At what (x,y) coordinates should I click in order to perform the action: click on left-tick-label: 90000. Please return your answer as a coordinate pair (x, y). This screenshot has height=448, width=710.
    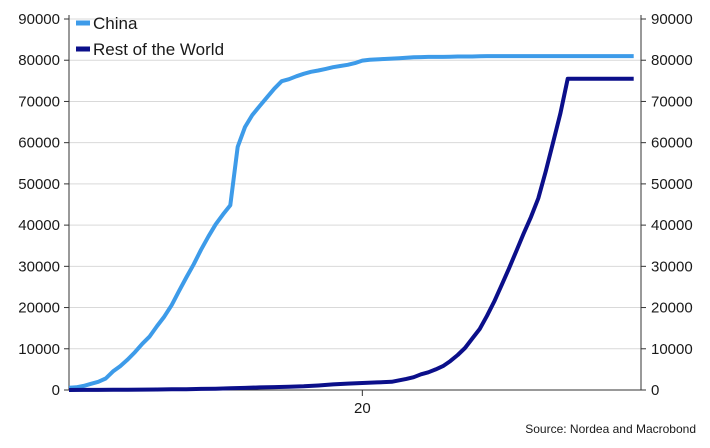
    Looking at the image, I should click on (39, 19).